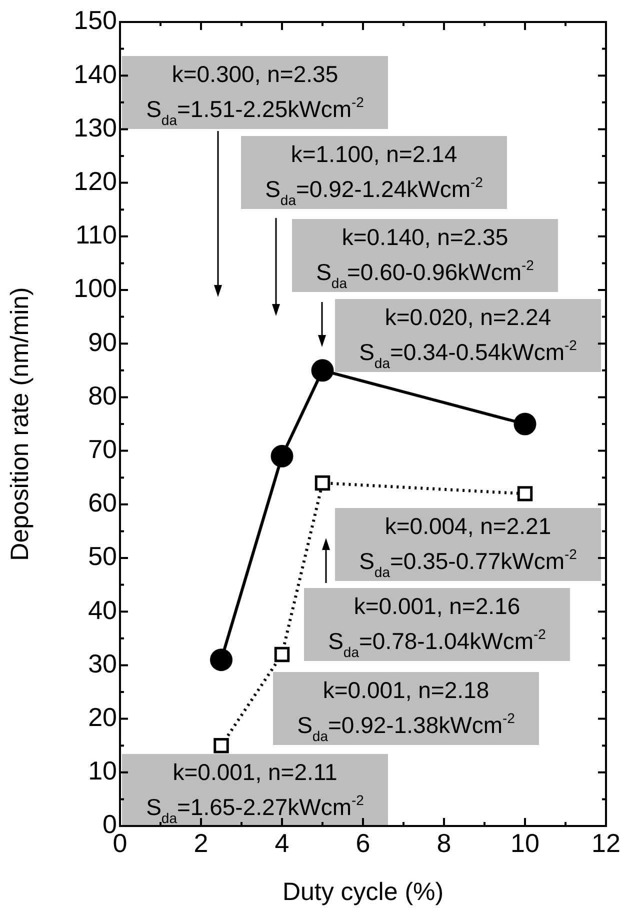  What do you see at coordinates (102, 449) in the screenshot?
I see `y-tick-label: 70` at bounding box center [102, 449].